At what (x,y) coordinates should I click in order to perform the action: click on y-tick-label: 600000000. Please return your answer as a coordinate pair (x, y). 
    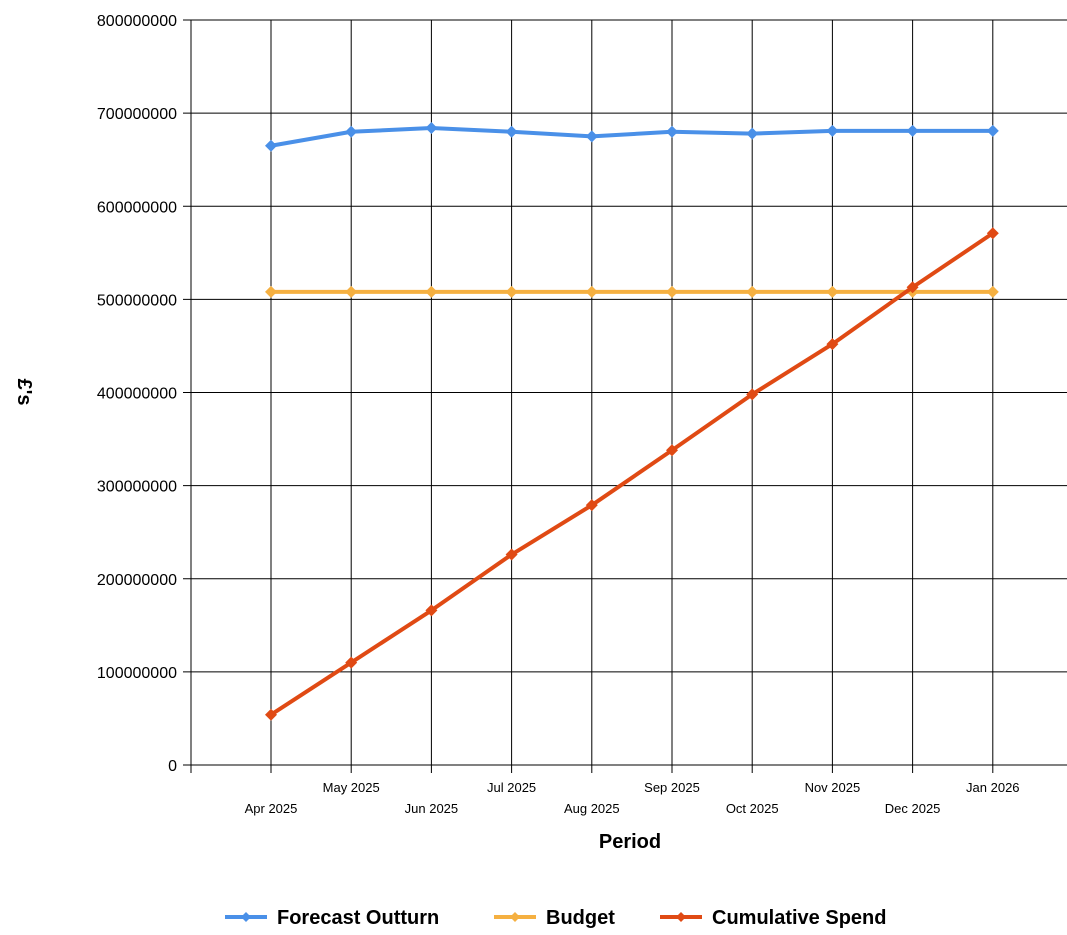
    Looking at the image, I should click on (137, 207).